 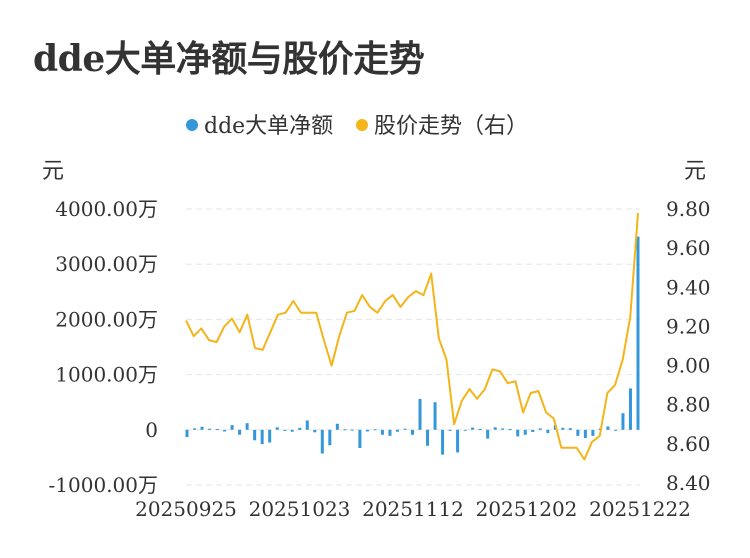 I want to click on x-axis-ticks: 20250925 20251023 20251112 20251202 20251222, so click(x=413, y=509).